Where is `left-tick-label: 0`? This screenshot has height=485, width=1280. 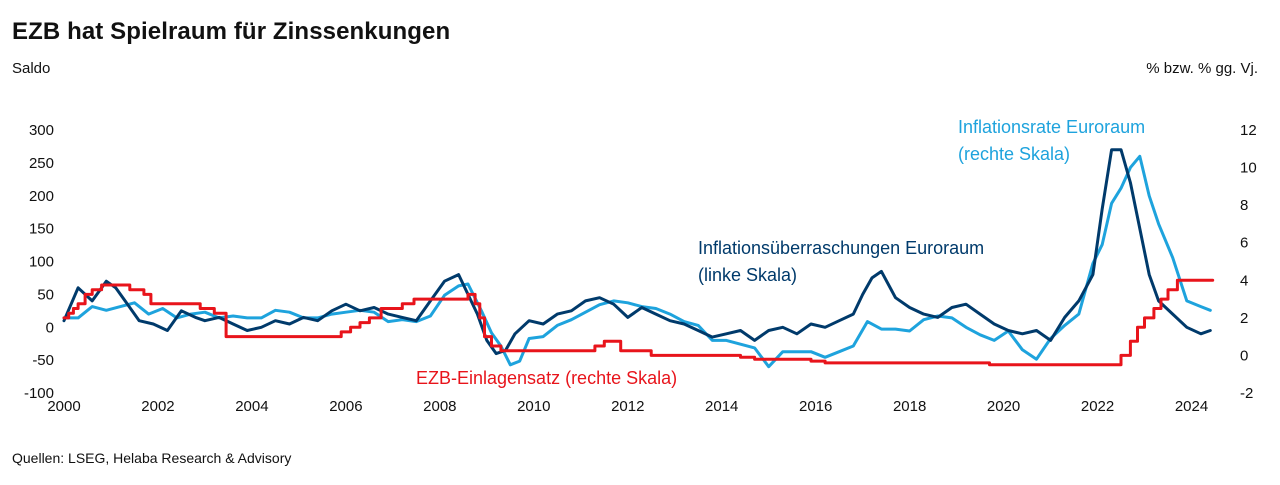
left-tick-label: 0 is located at coordinates (50, 327).